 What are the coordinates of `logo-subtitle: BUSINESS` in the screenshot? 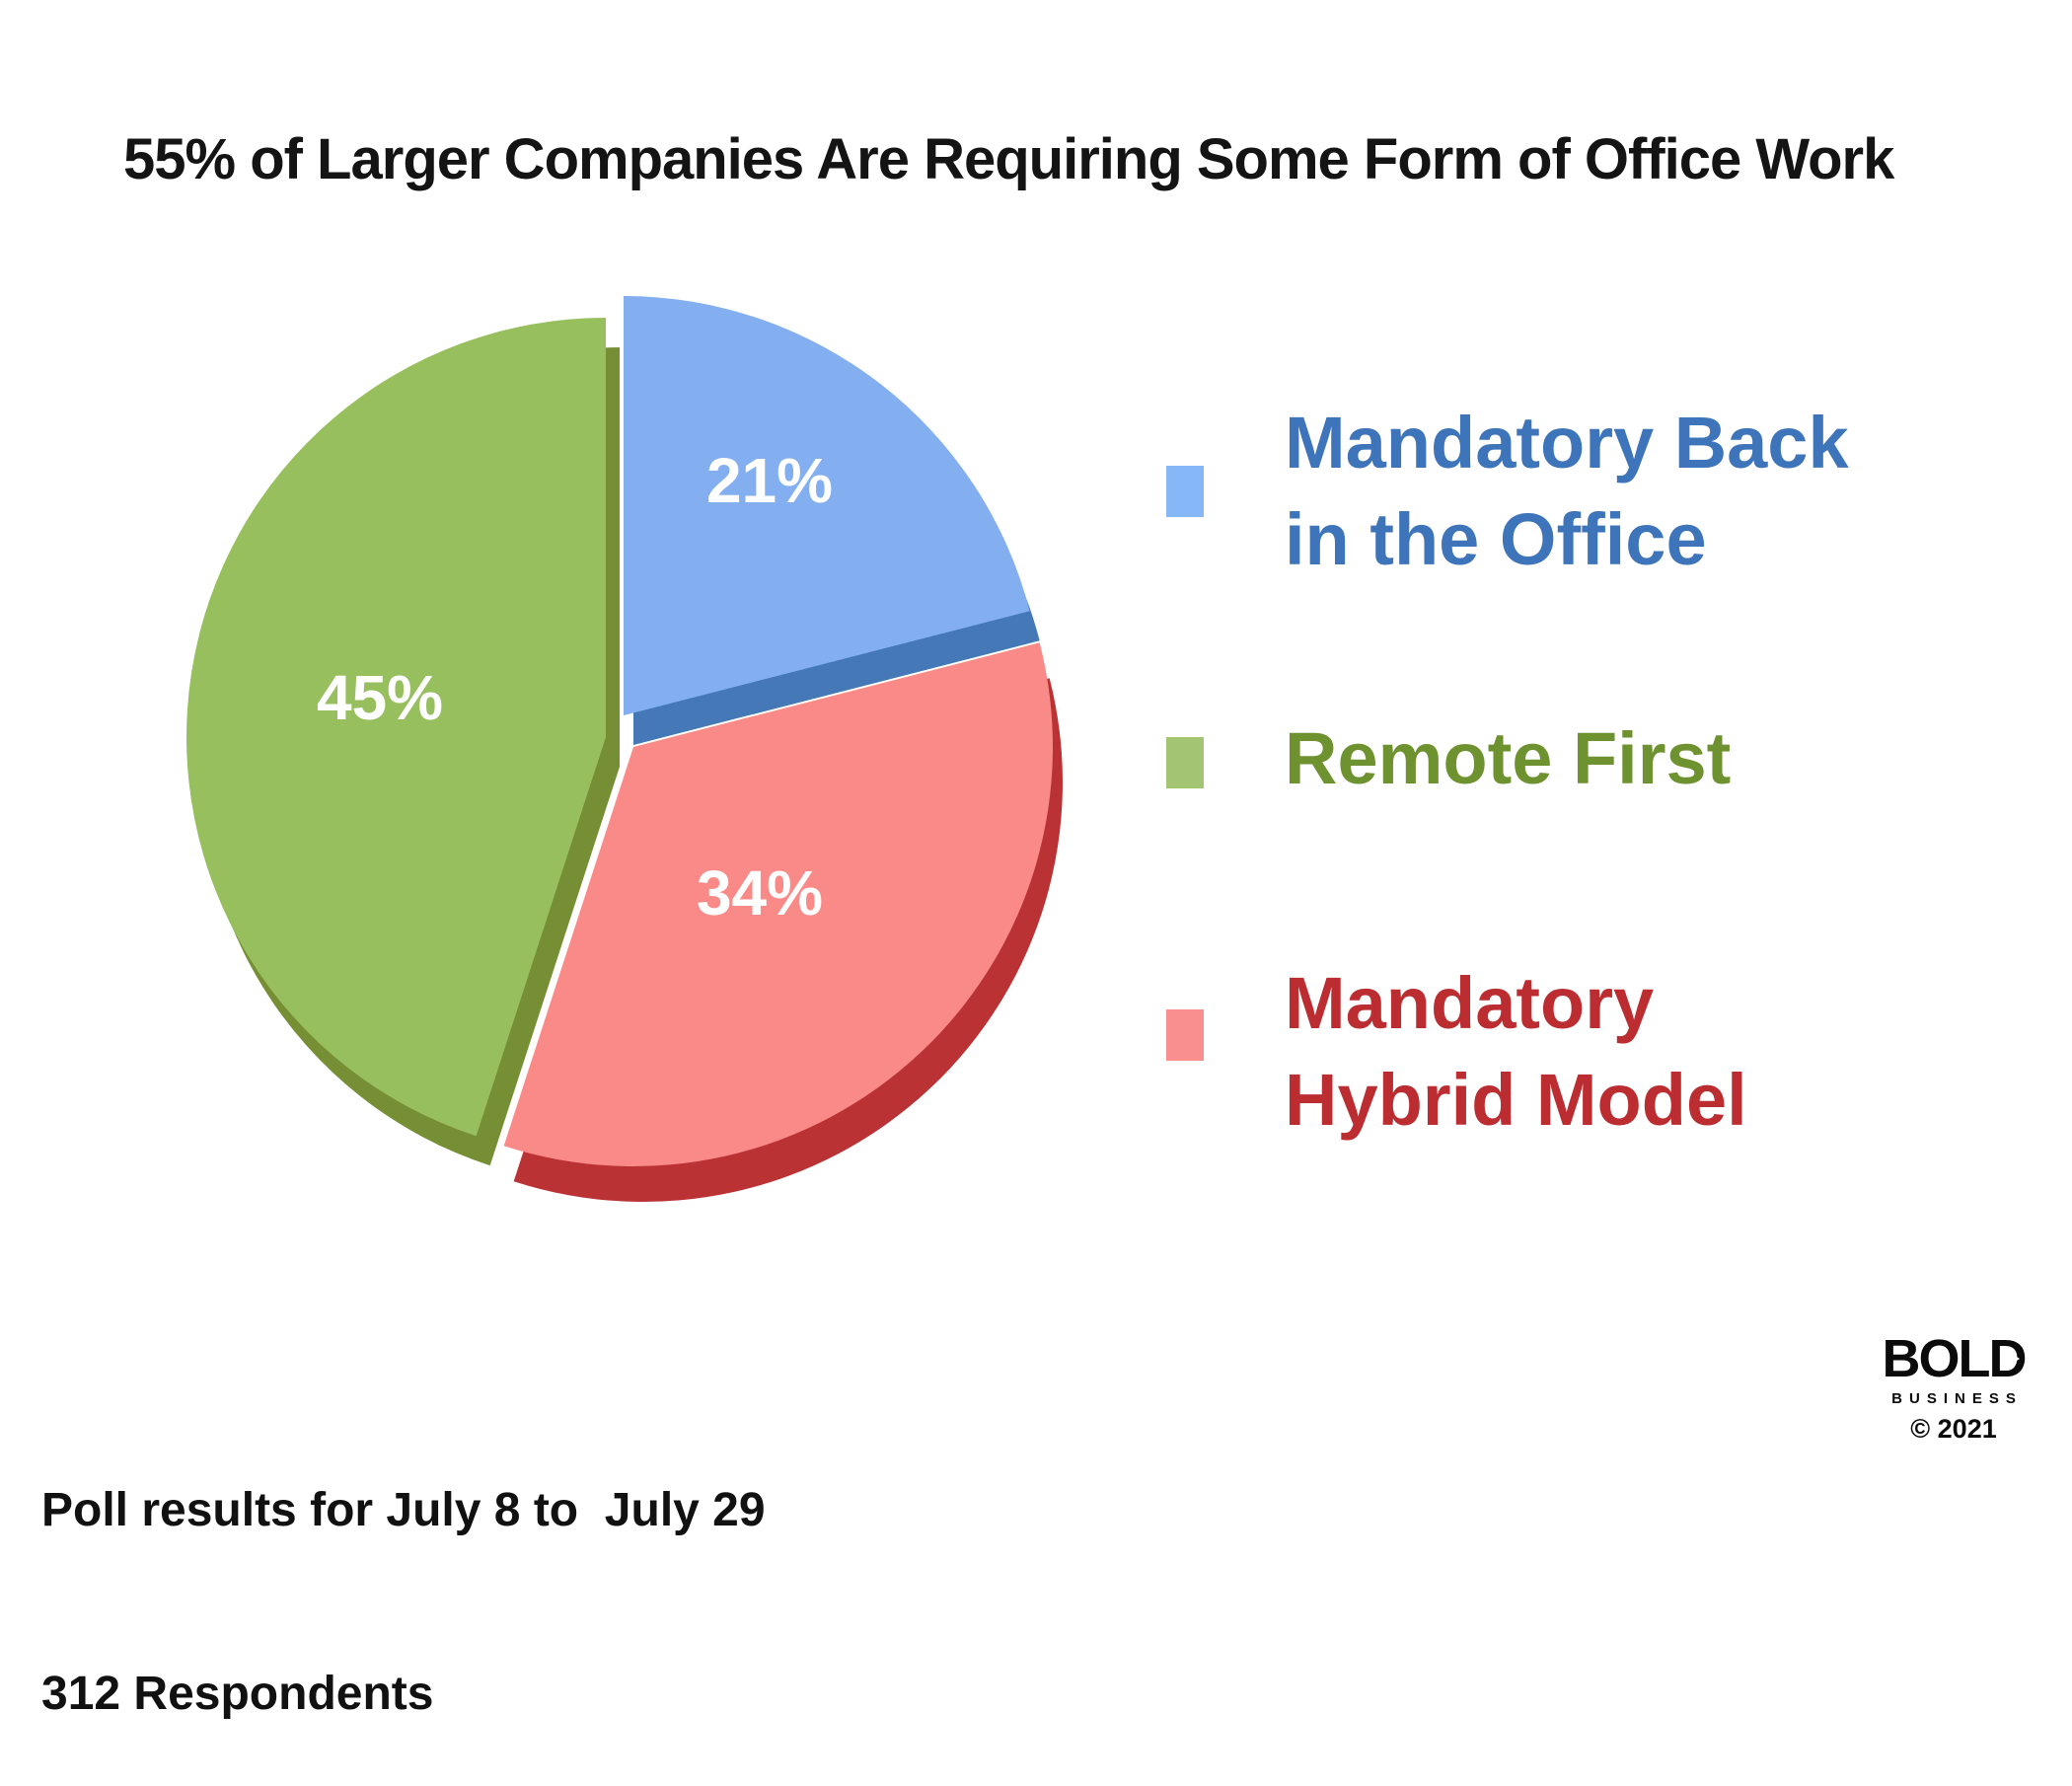 It's located at (1957, 1398).